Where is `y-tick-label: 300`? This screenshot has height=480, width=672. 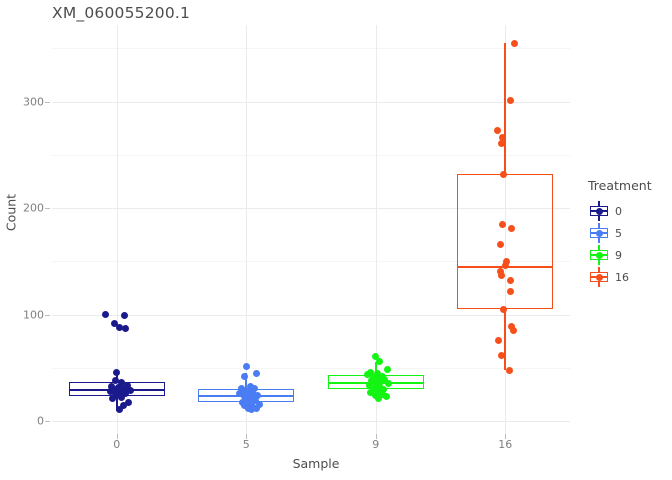
y-tick-label: 300 is located at coordinates (33, 102).